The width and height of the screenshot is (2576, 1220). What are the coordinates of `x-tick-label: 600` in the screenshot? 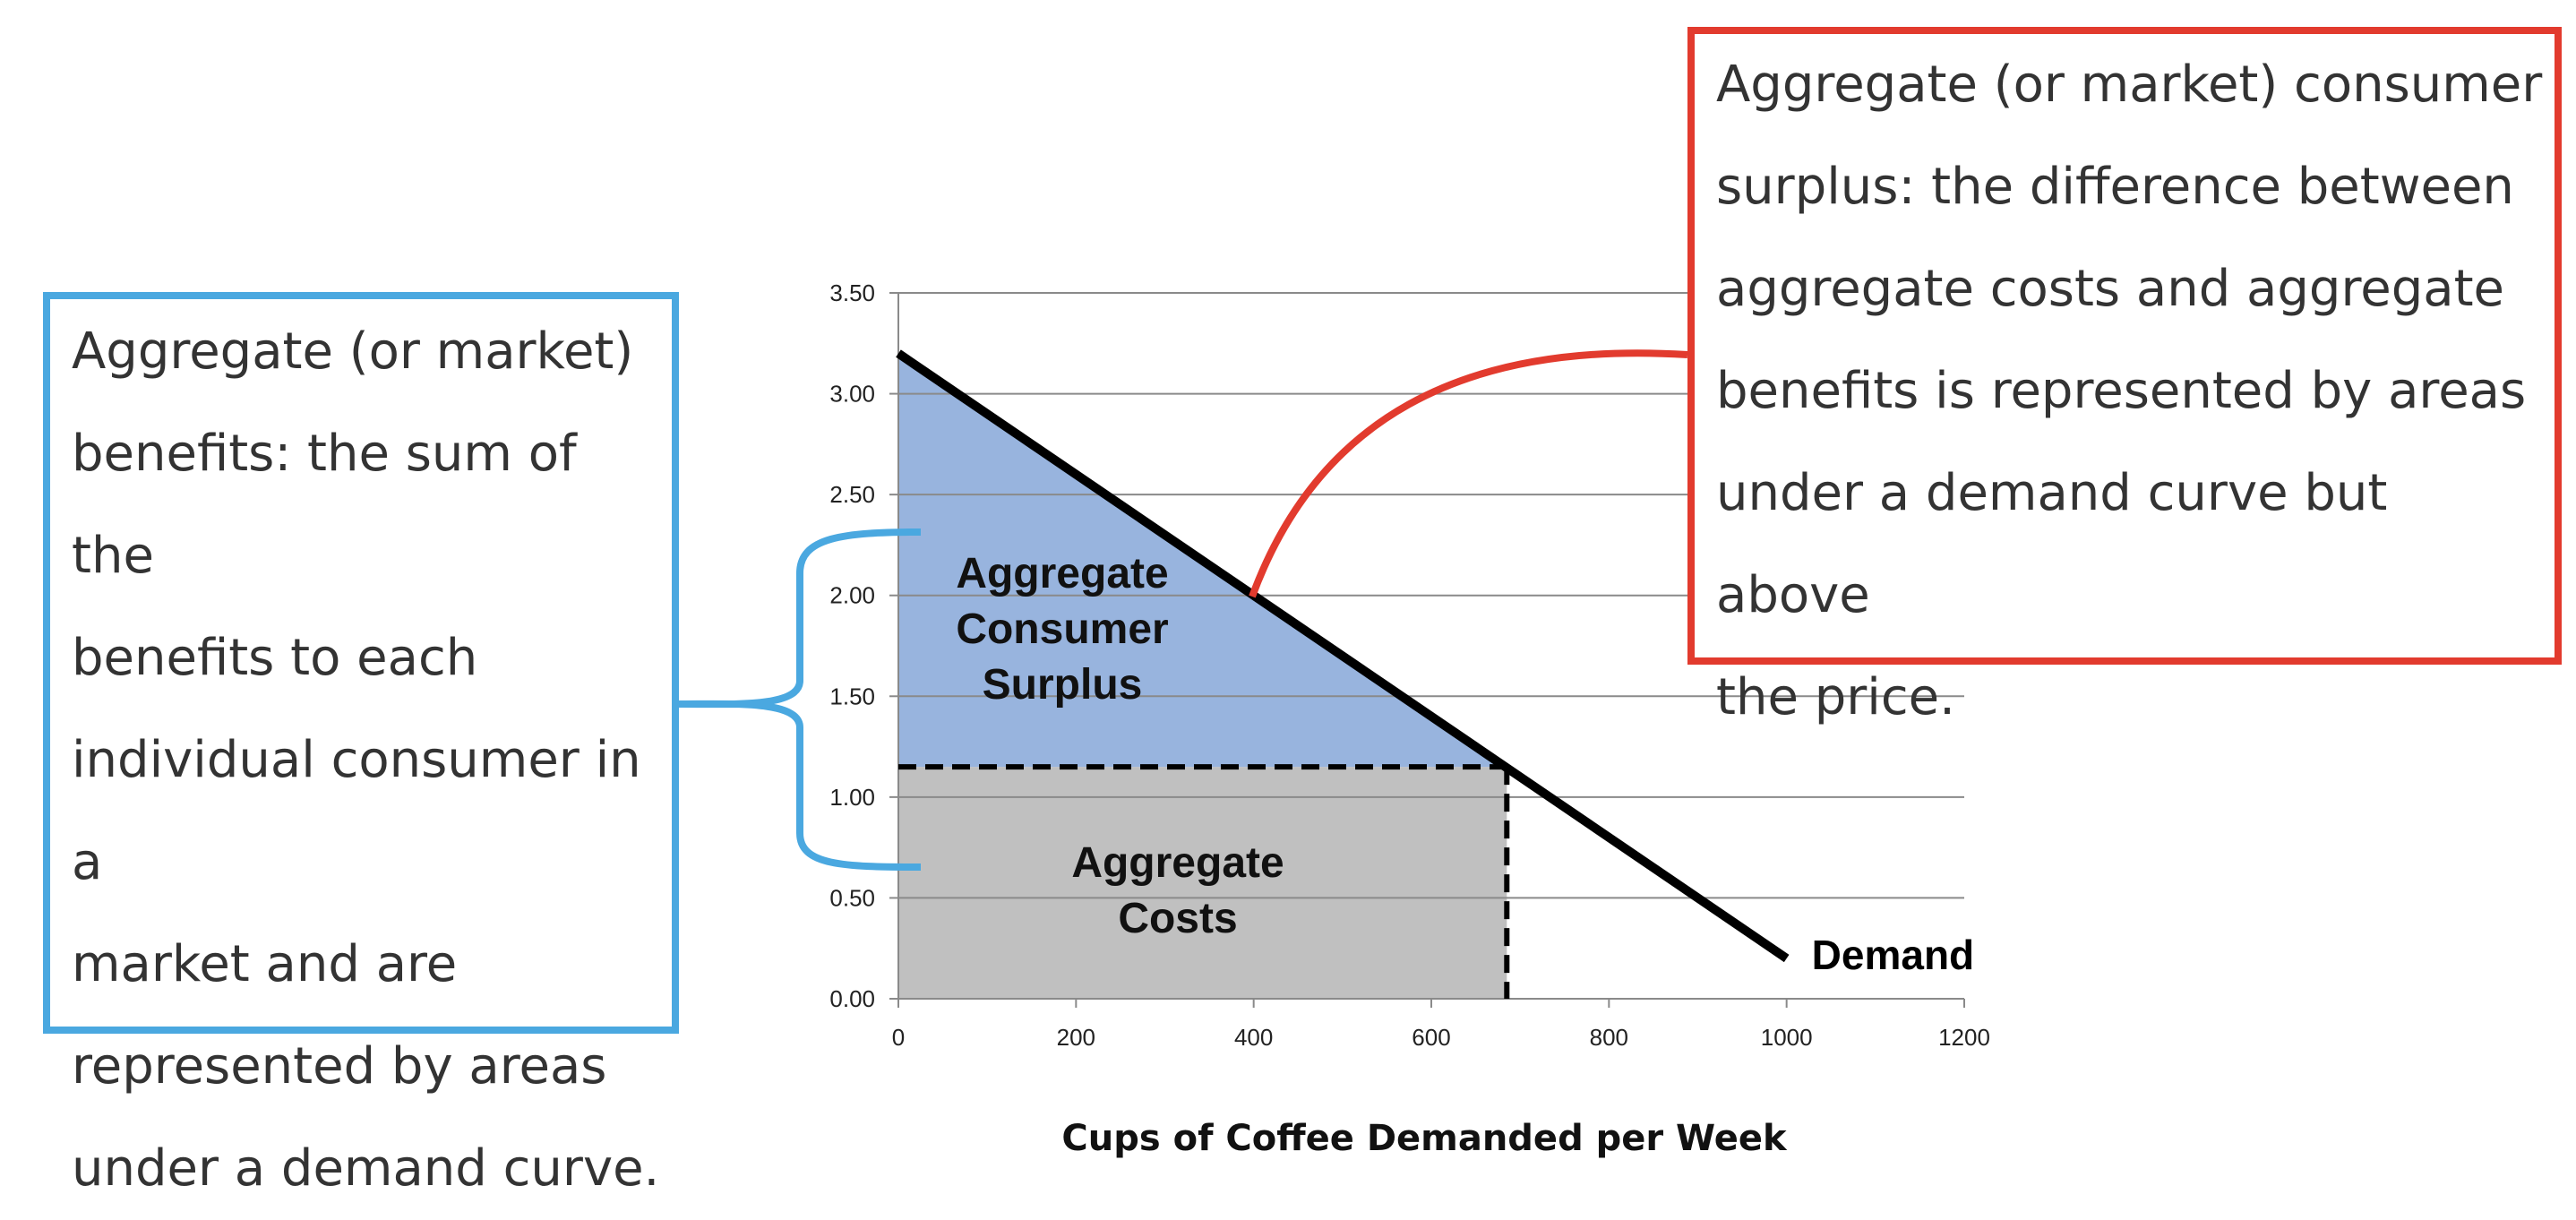 It's located at (1431, 1037).